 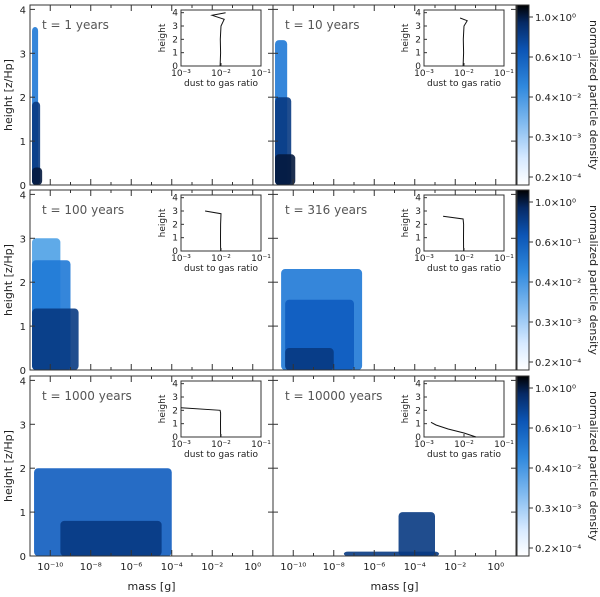 I want to click on colorbar-tick-label: 0.4×10⁻², so click(x=558, y=98).